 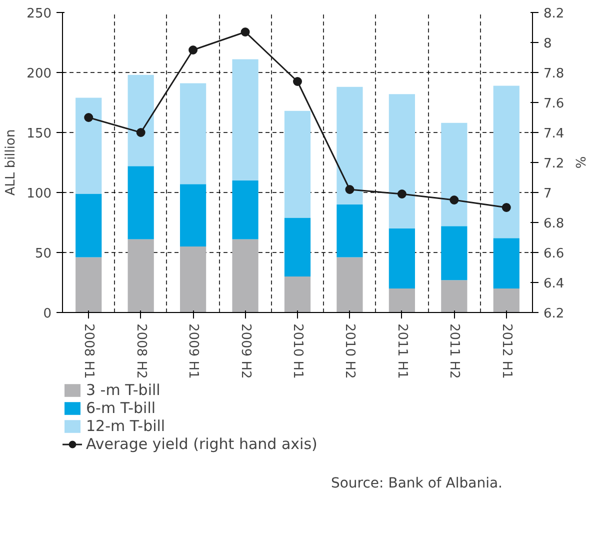 What do you see at coordinates (43, 254) in the screenshot?
I see `y-tick-label: 50` at bounding box center [43, 254].